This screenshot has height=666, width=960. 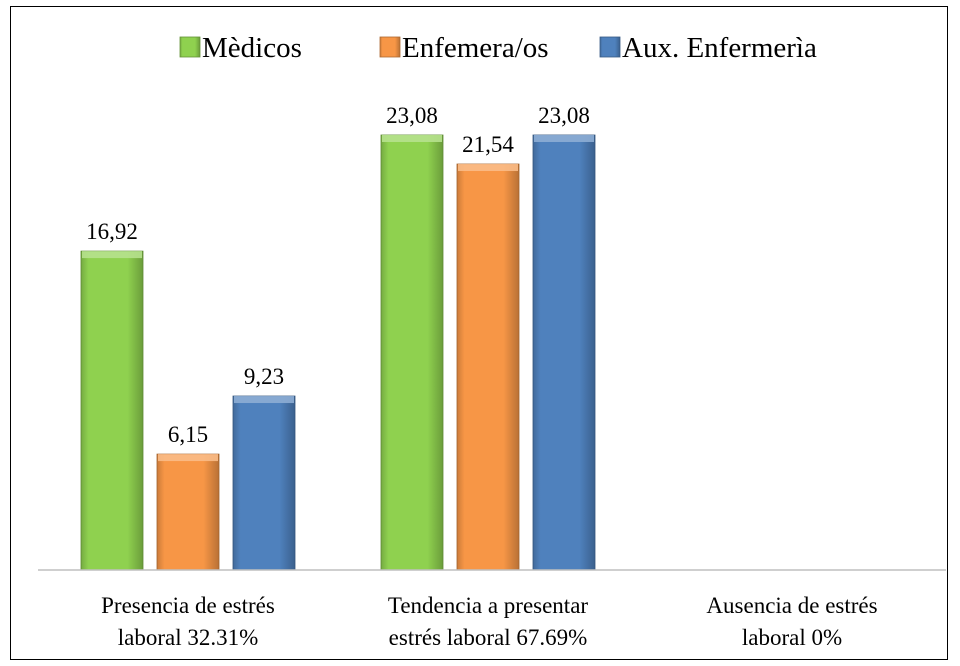 I want to click on category-label-3: Ausencia de estrés laboral 0%, so click(x=791, y=621).